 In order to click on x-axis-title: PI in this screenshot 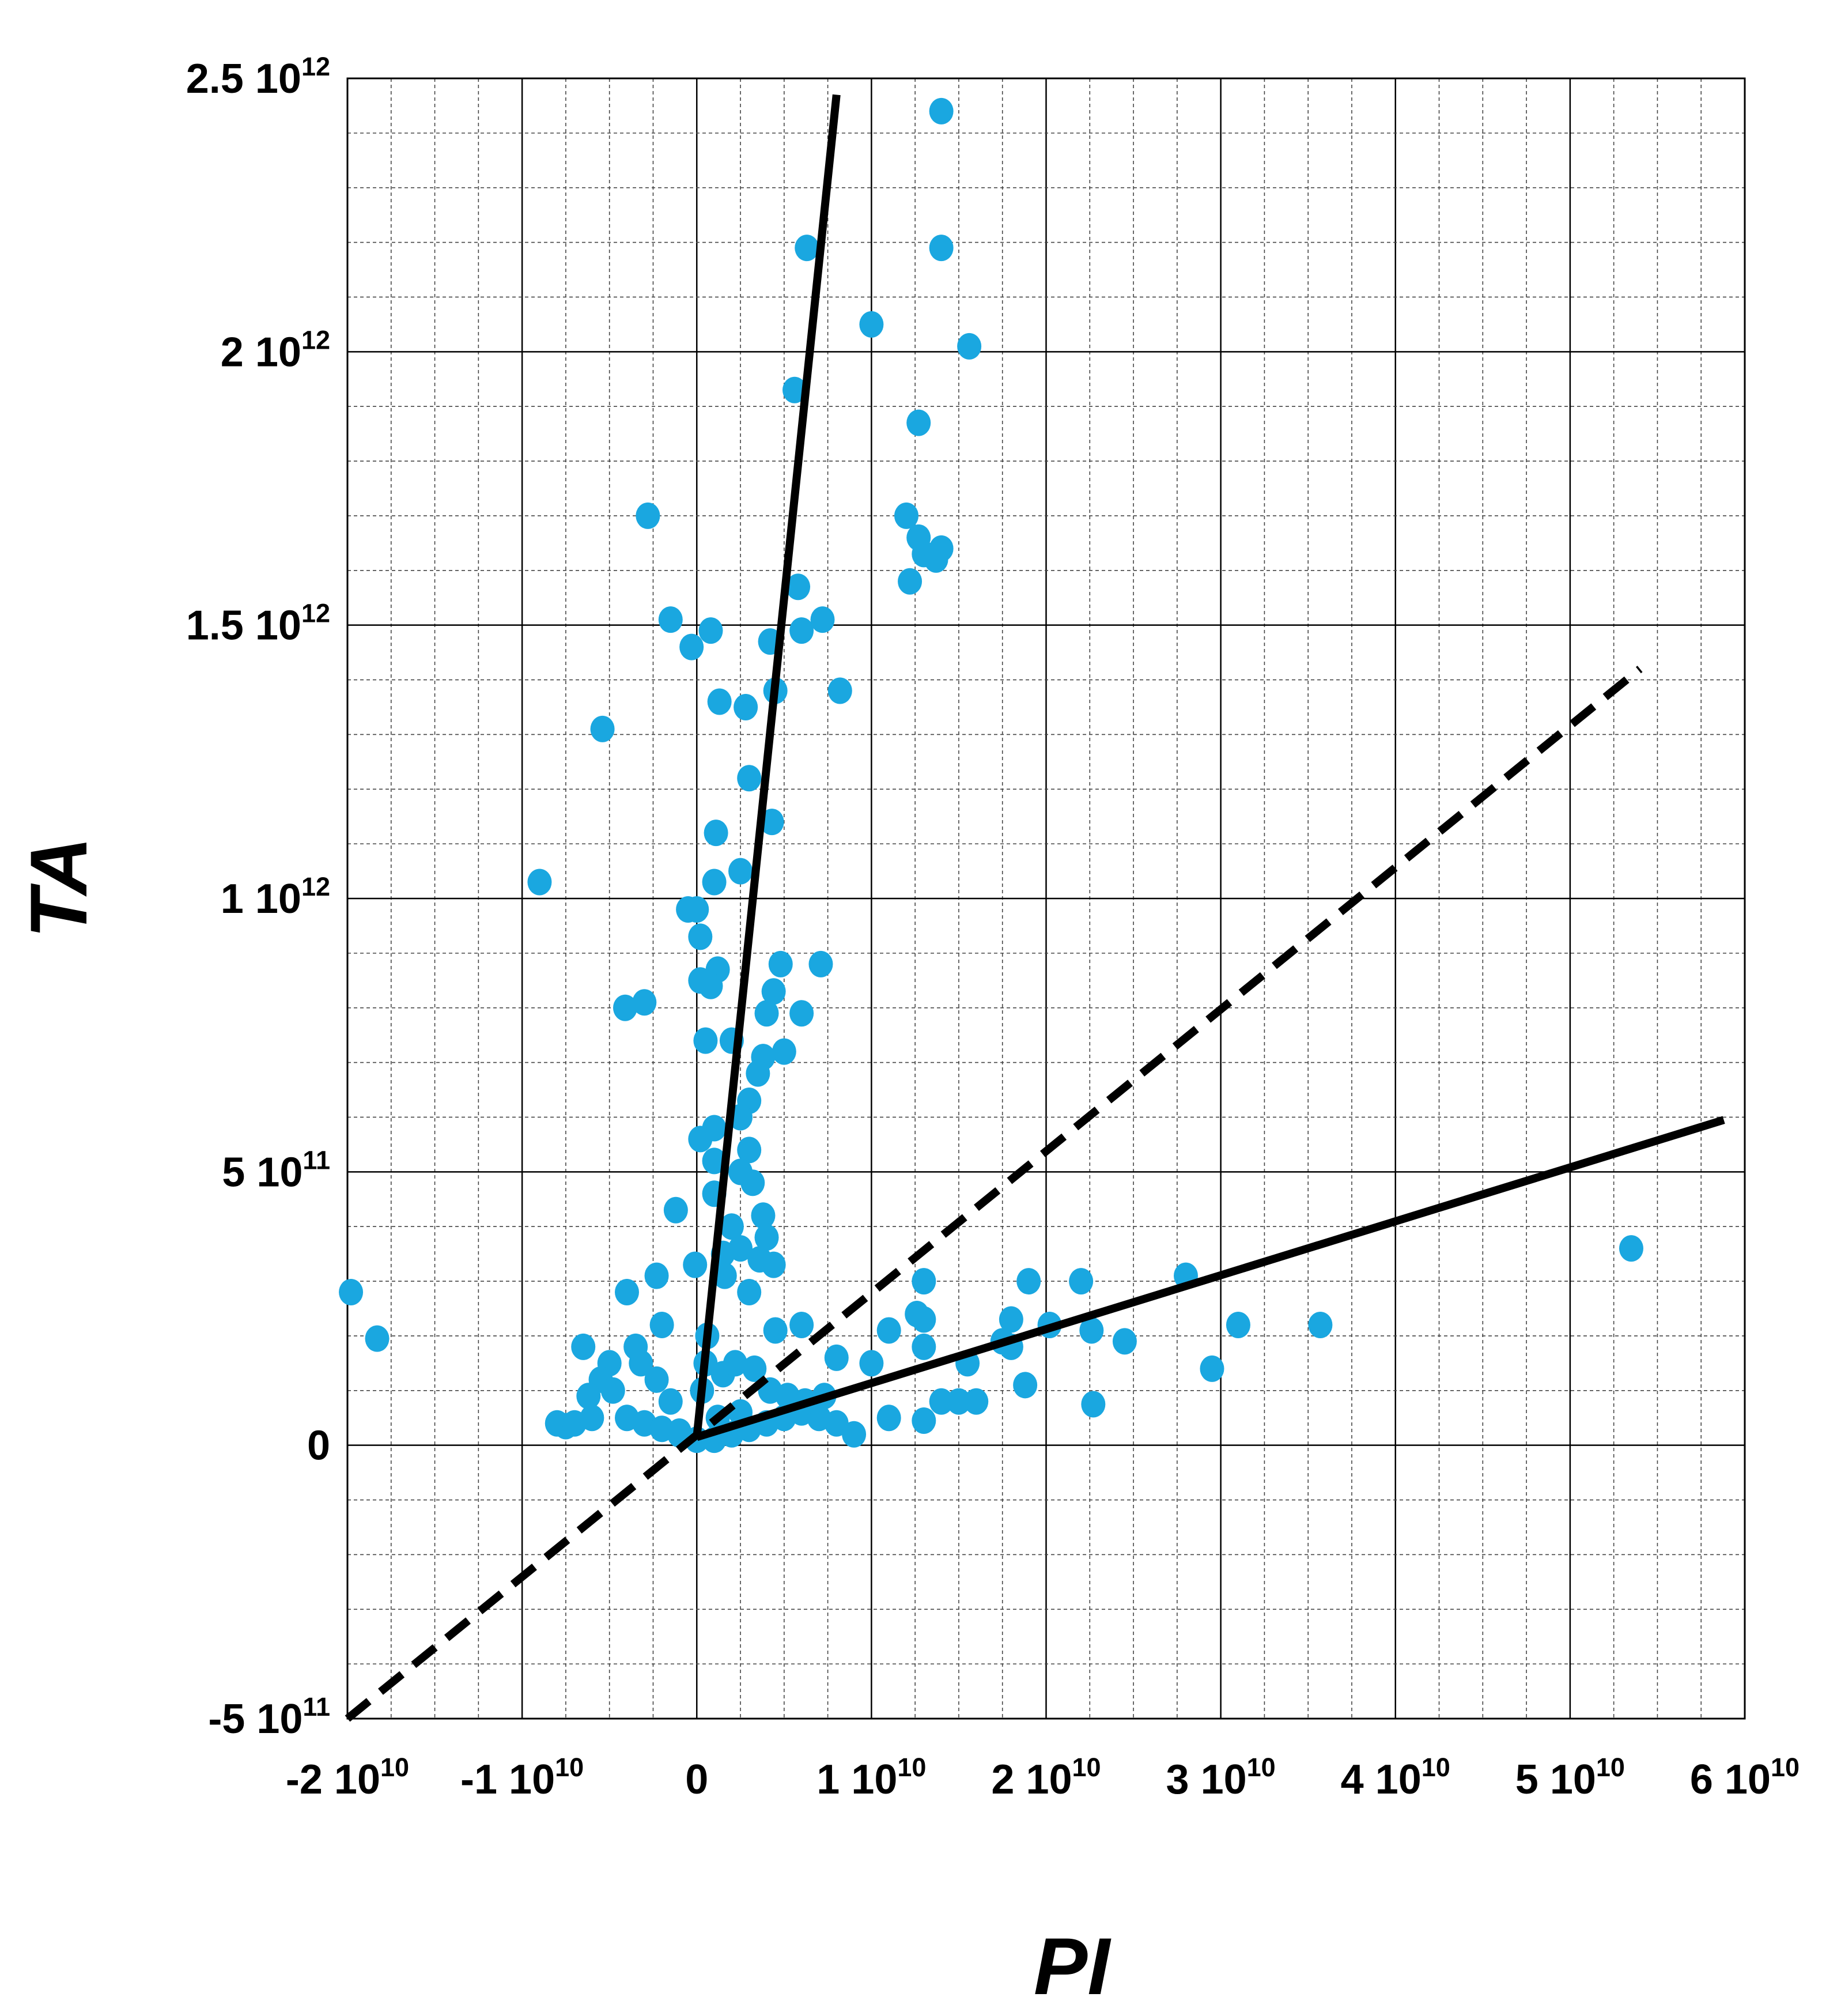, I will do `click(1073, 1966)`.